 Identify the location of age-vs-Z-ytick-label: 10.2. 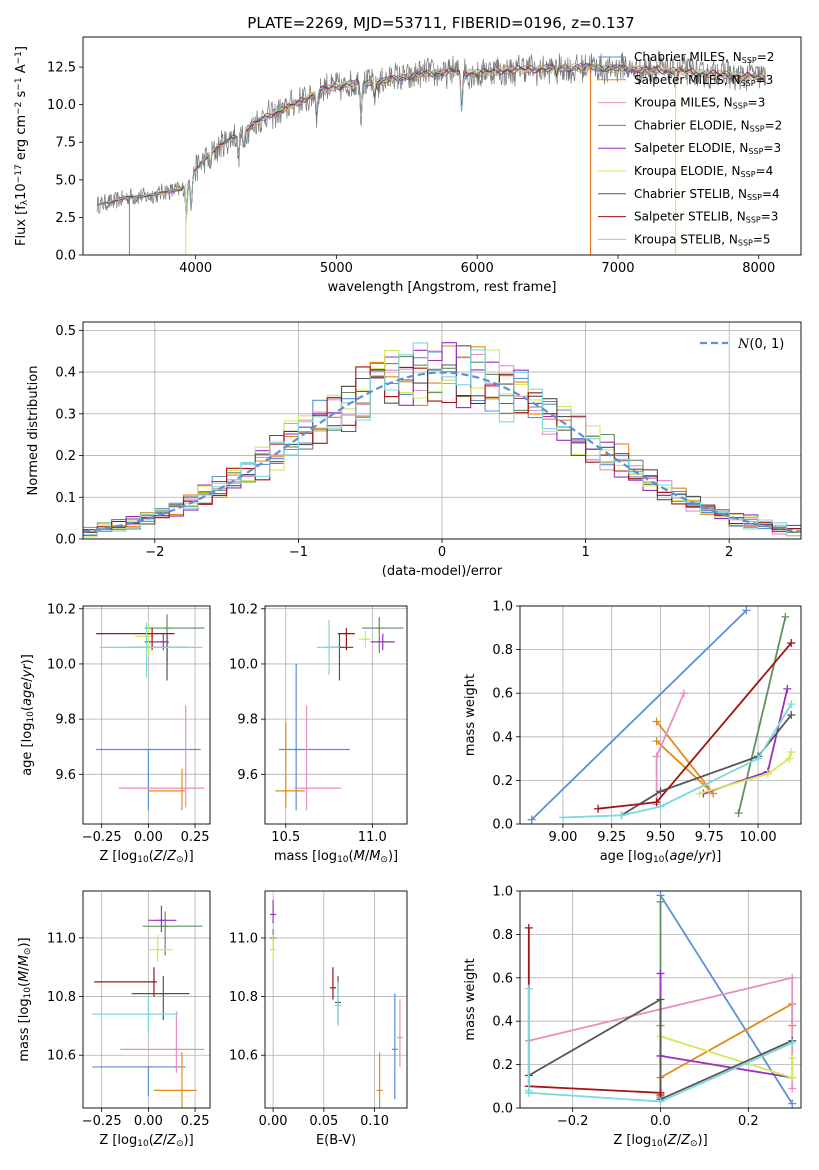
(61, 609).